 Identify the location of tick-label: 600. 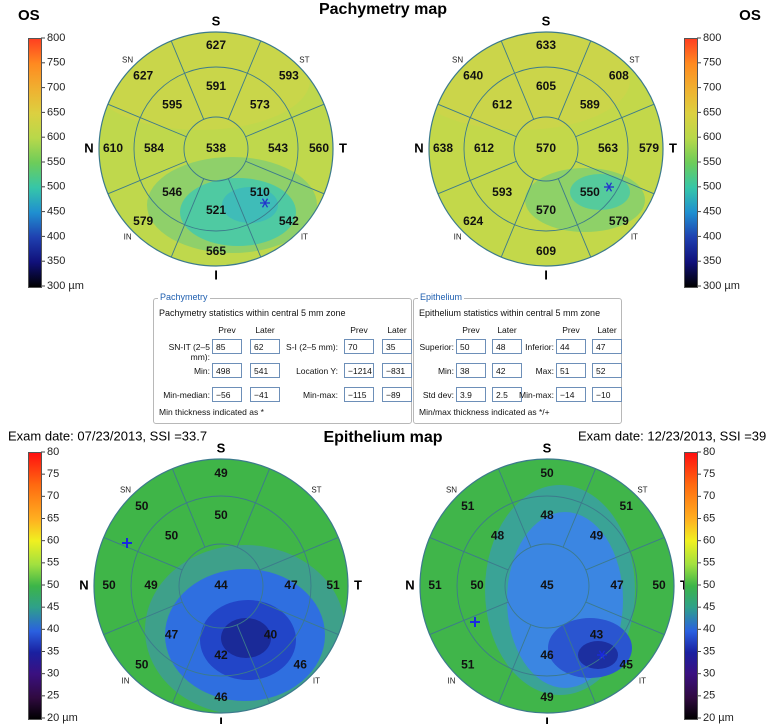
(56, 137).